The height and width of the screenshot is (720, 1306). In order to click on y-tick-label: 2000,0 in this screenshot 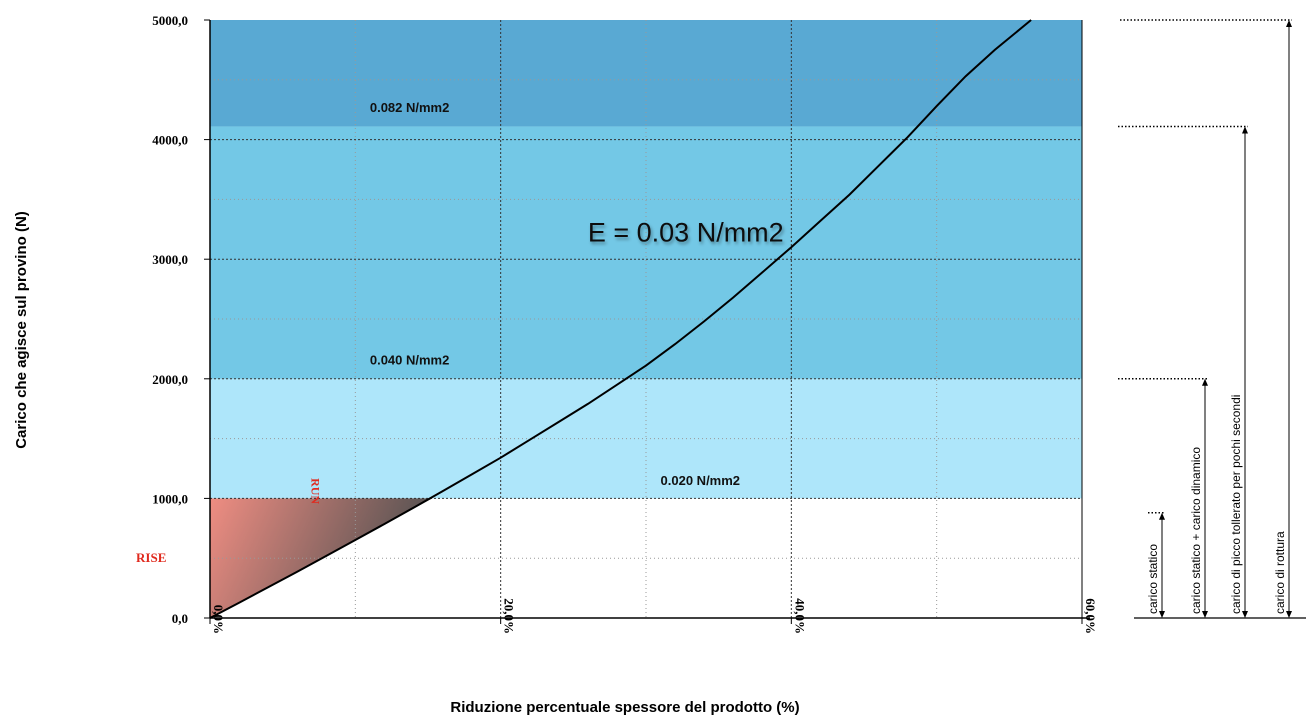, I will do `click(170, 379)`.